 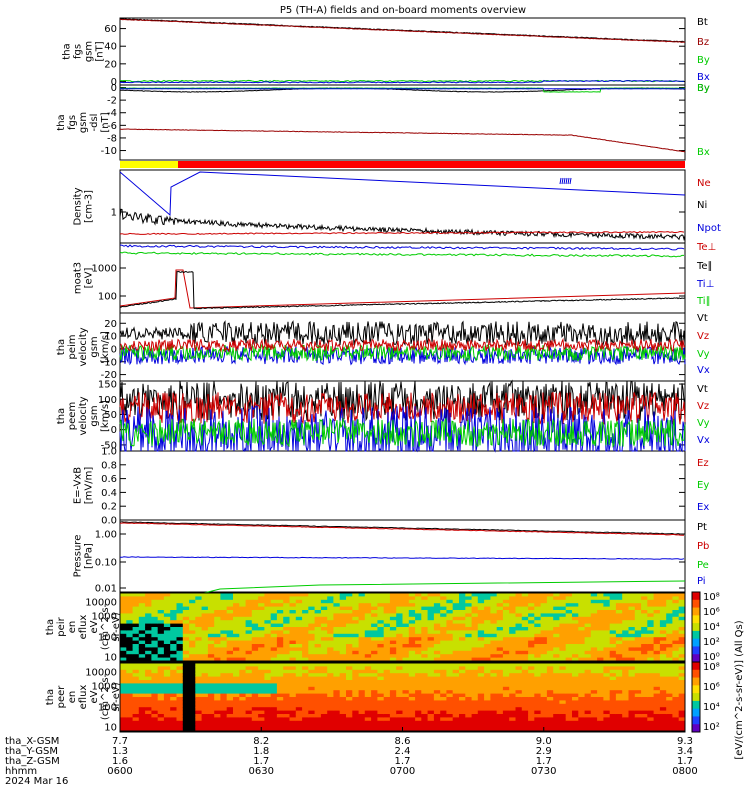 I want to click on cbar-tick-0-1: 10⁶, so click(x=711, y=612).